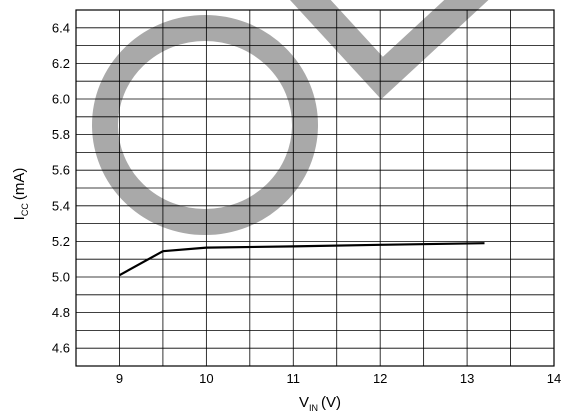 The image size is (561, 417). Describe the element at coordinates (61, 312) in the screenshot. I see `y-tick-label: 4.8` at that location.